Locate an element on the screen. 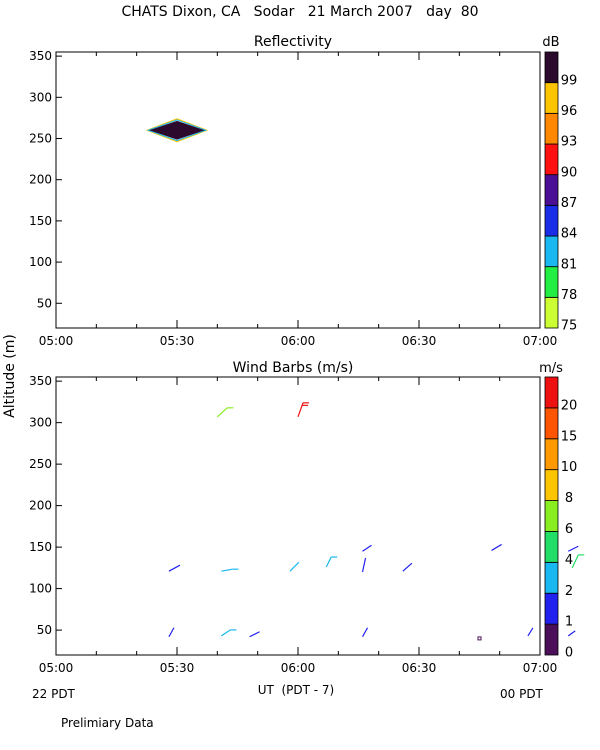 The height and width of the screenshot is (750, 600). colorbar-label: 90 is located at coordinates (569, 172).